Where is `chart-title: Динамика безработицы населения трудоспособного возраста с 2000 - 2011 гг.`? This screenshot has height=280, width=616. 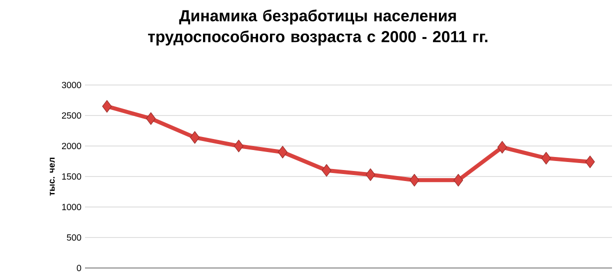 chart-title: Динамика безработицы населения трудоспособного возраста с 2000 - 2011 гг. is located at coordinates (318, 28).